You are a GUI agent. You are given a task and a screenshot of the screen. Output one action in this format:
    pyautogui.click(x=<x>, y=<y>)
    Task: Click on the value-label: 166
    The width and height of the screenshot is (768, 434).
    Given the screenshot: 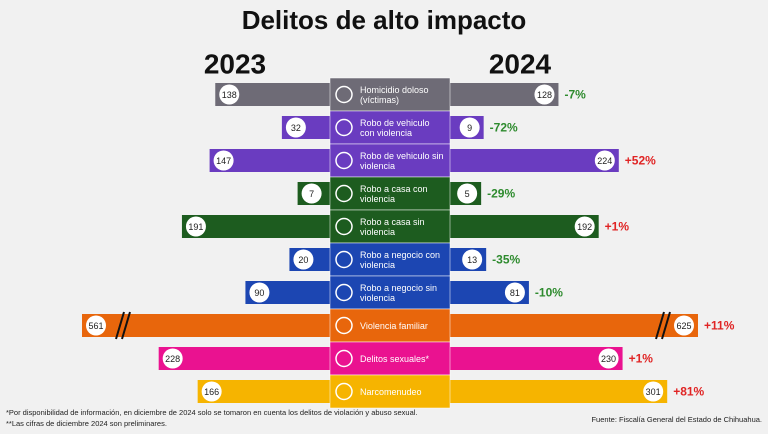 What is the action you would take?
    pyautogui.click(x=211, y=392)
    